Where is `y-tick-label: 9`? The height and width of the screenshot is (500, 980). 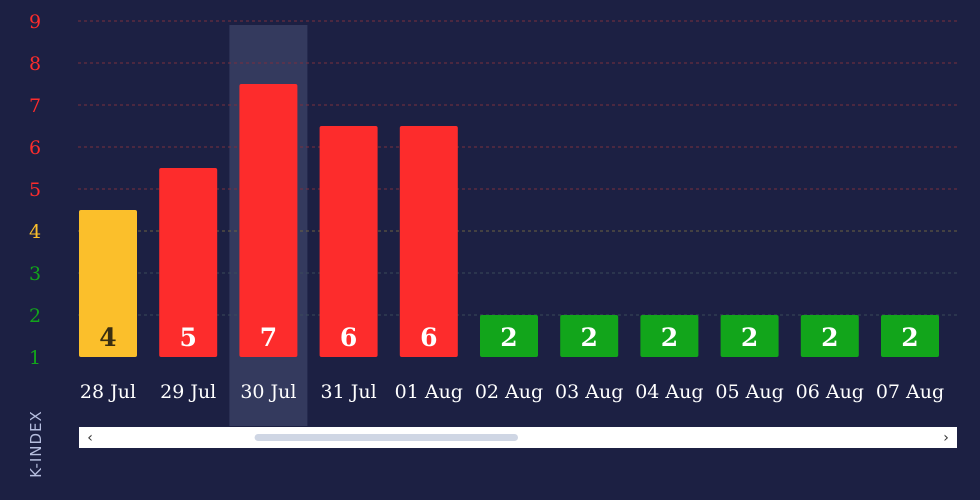 y-tick-label: 9 is located at coordinates (35, 22).